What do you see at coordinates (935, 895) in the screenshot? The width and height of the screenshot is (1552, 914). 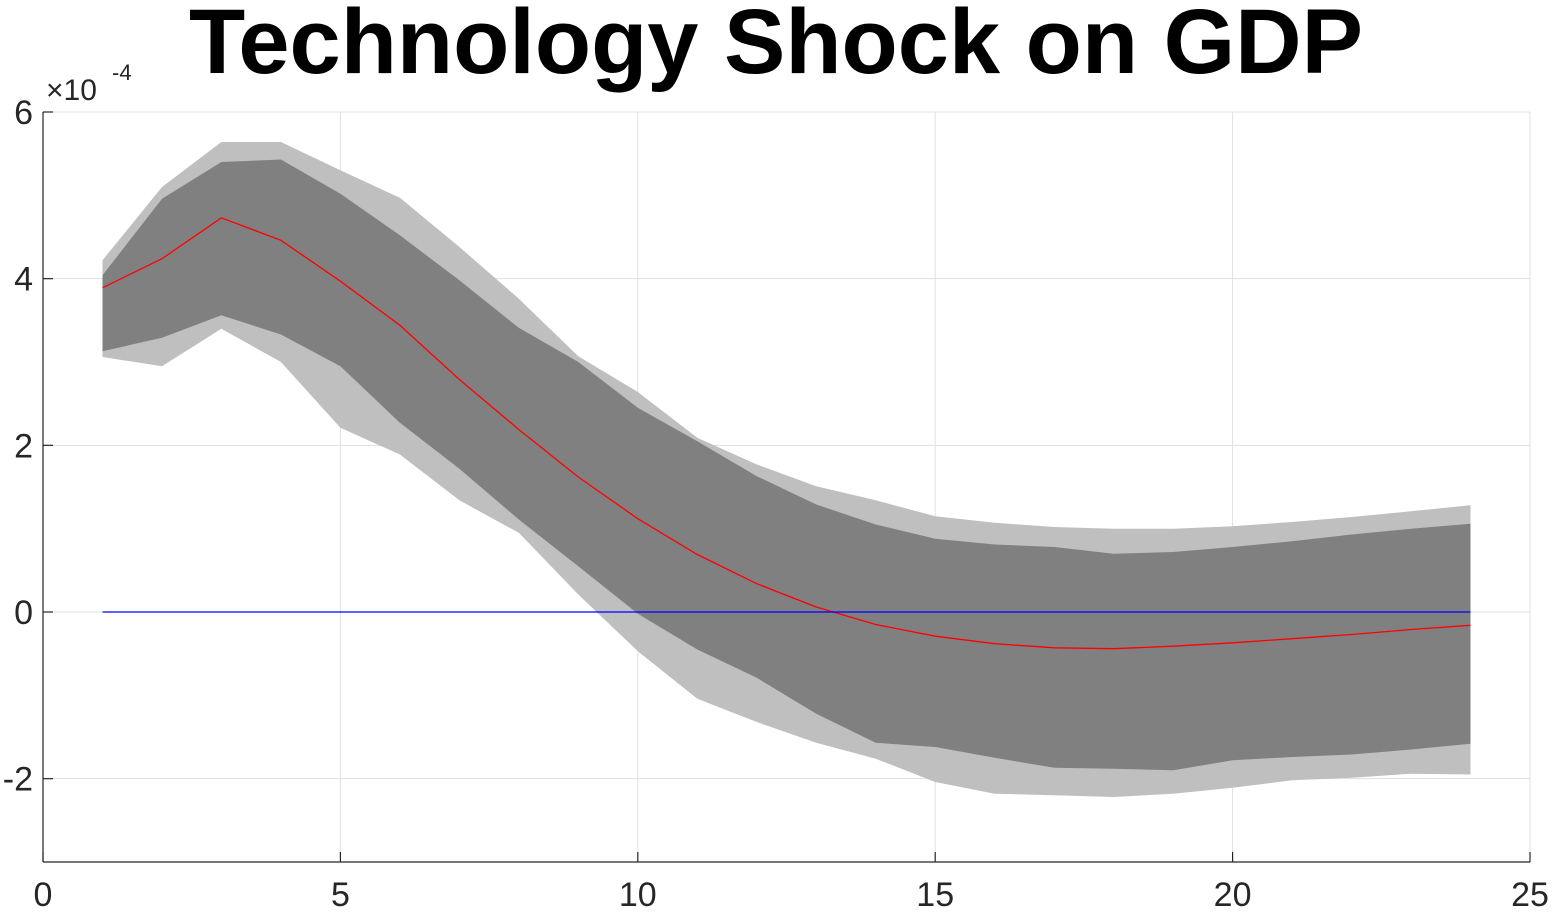 I see `x-tick-label-15: 15` at bounding box center [935, 895].